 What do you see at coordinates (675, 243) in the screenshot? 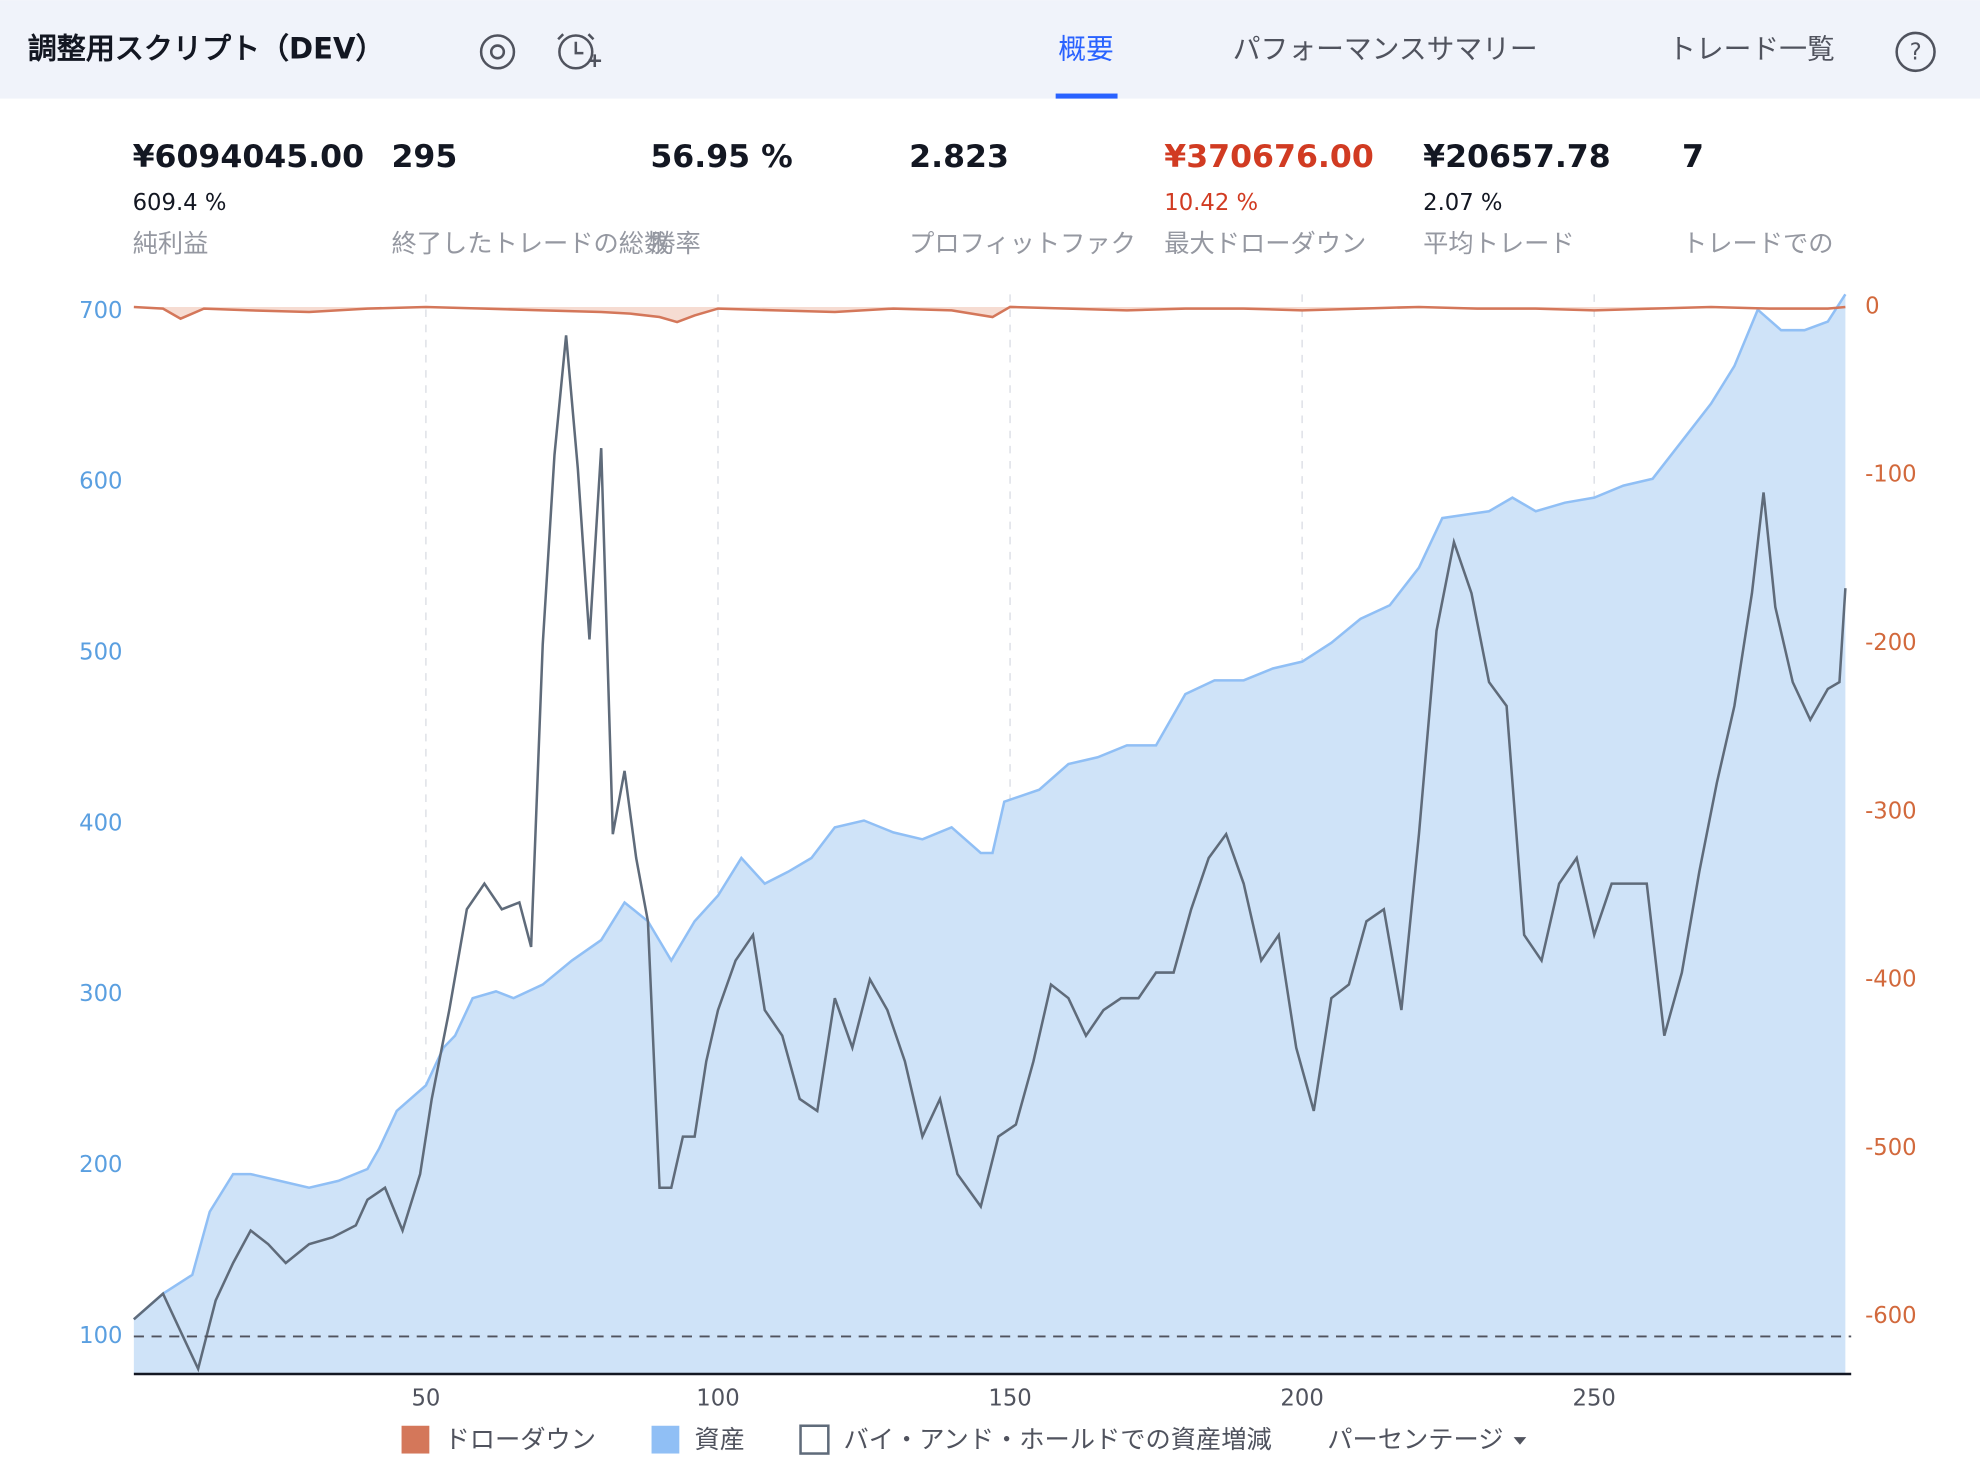
I see `stat-label: 勝率` at bounding box center [675, 243].